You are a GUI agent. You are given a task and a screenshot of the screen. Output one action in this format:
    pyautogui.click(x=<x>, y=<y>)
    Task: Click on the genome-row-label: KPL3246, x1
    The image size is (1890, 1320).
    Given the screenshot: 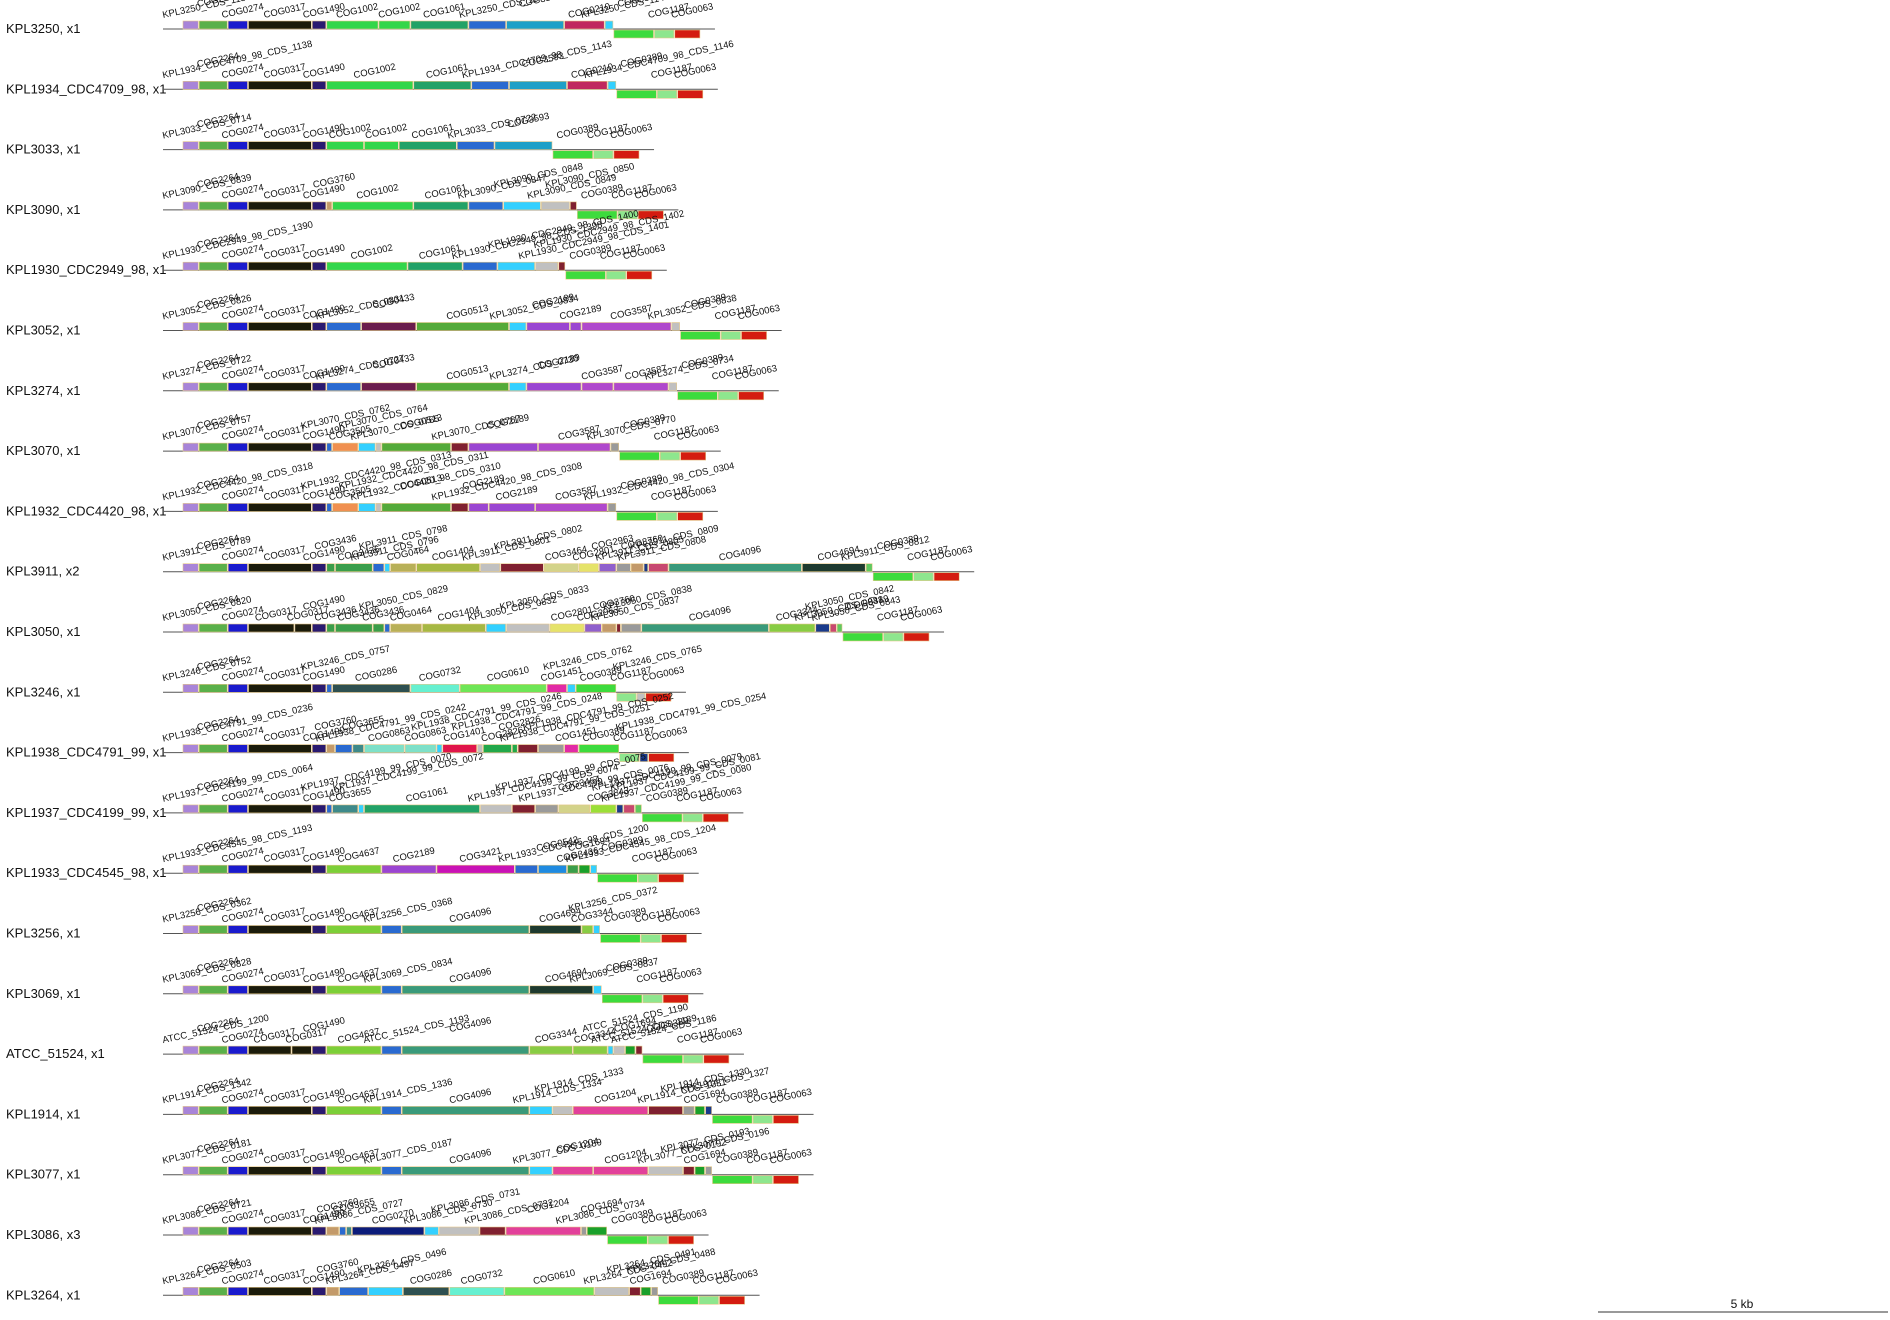 What is the action you would take?
    pyautogui.click(x=43, y=691)
    